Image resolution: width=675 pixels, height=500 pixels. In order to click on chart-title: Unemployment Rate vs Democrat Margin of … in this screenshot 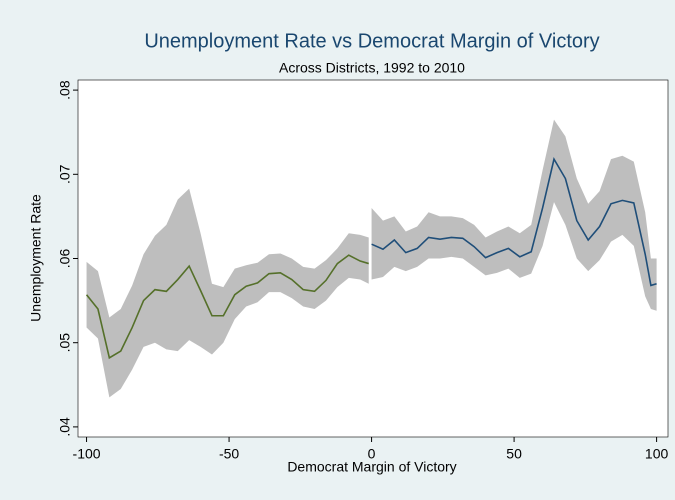, I will do `click(371, 41)`.